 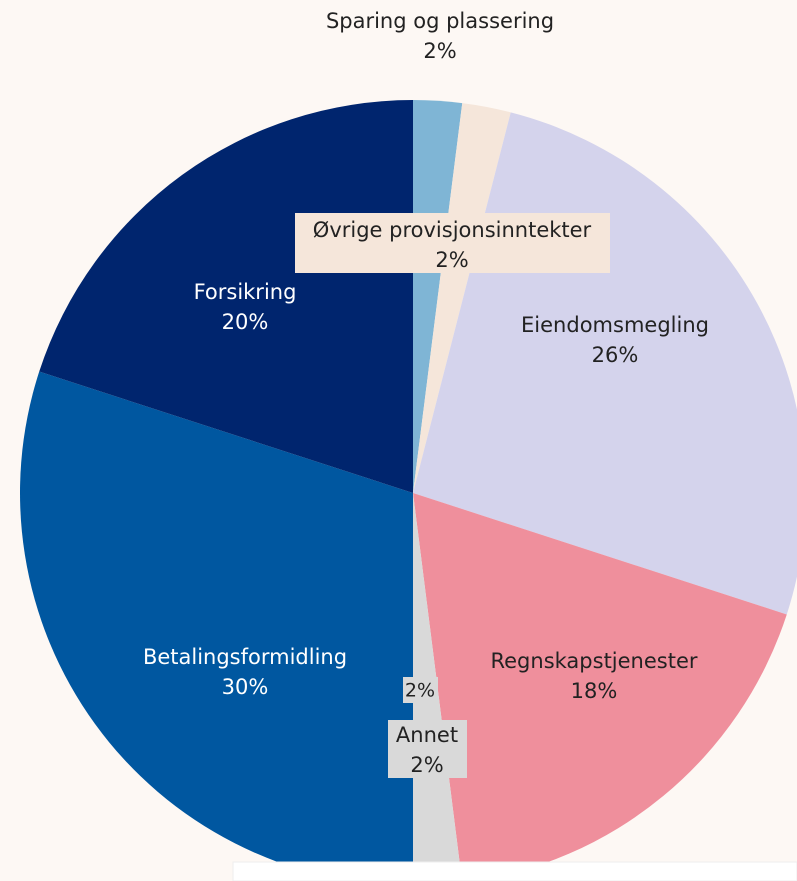 What do you see at coordinates (245, 657) in the screenshot?
I see `slice-label: Betalingsformidling` at bounding box center [245, 657].